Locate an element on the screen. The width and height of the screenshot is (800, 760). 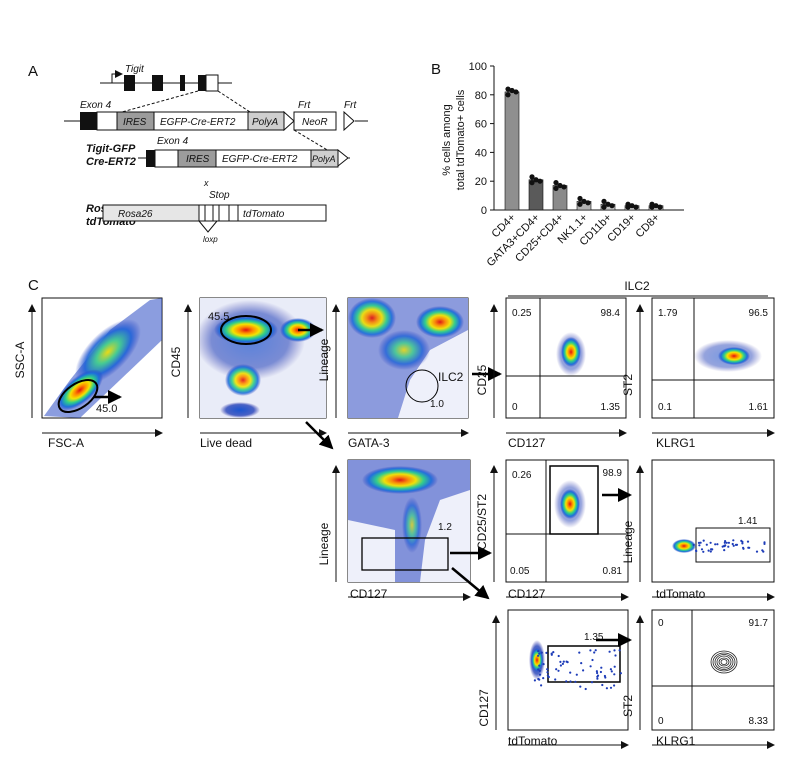
plot-gata3-lineage: ILC2 1.0 Lineage GATA-3 is located at coordinates (409, 373).